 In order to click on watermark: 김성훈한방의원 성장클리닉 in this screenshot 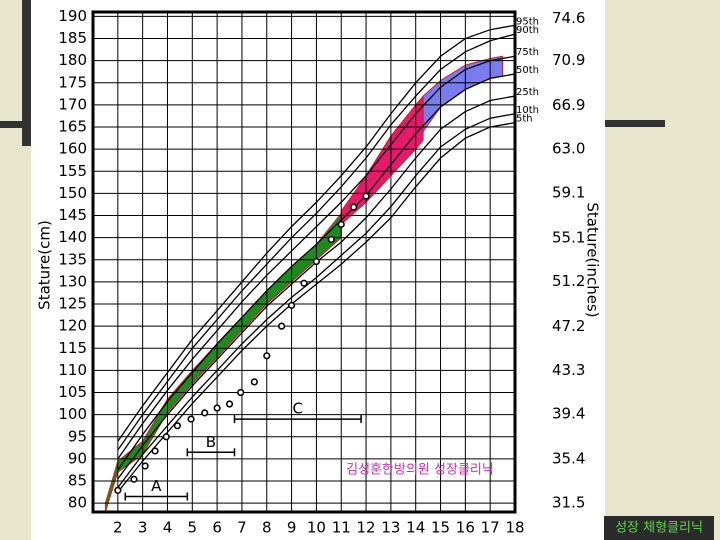, I will do `click(420, 470)`.